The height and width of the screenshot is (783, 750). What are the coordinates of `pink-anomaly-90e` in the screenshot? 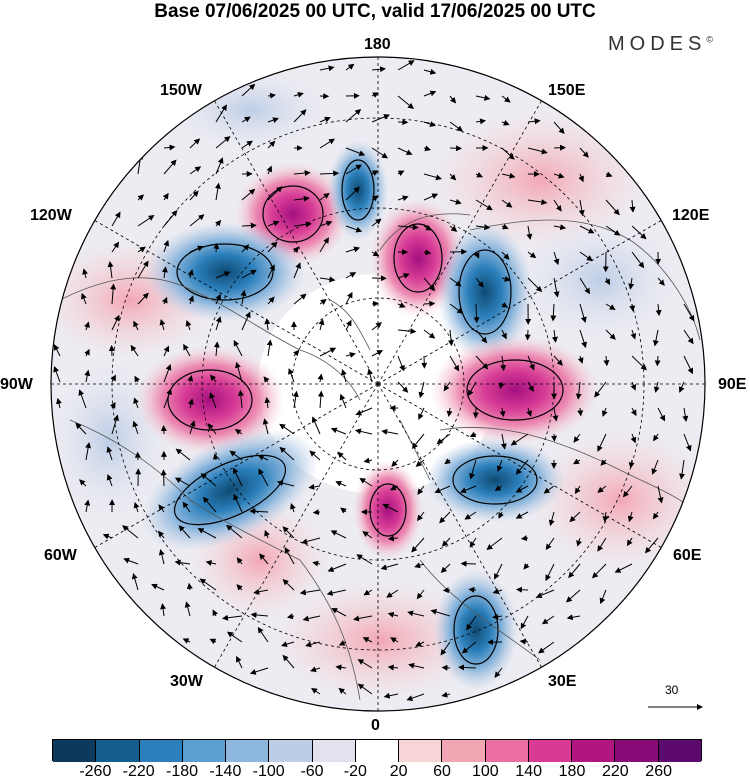 It's located at (515, 390).